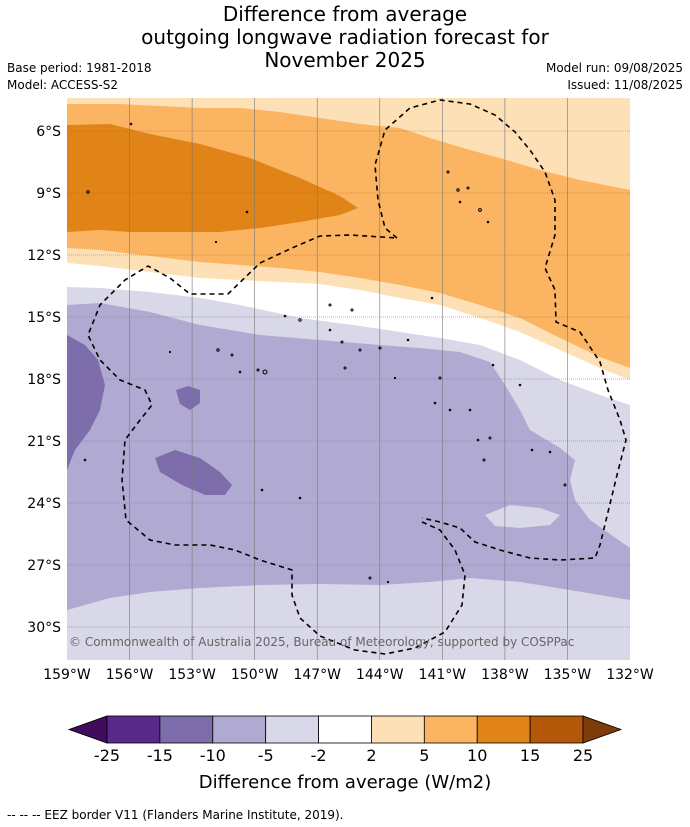 The width and height of the screenshot is (690, 827). What do you see at coordinates (48, 194) in the screenshot?
I see `lat-label: 9°S` at bounding box center [48, 194].